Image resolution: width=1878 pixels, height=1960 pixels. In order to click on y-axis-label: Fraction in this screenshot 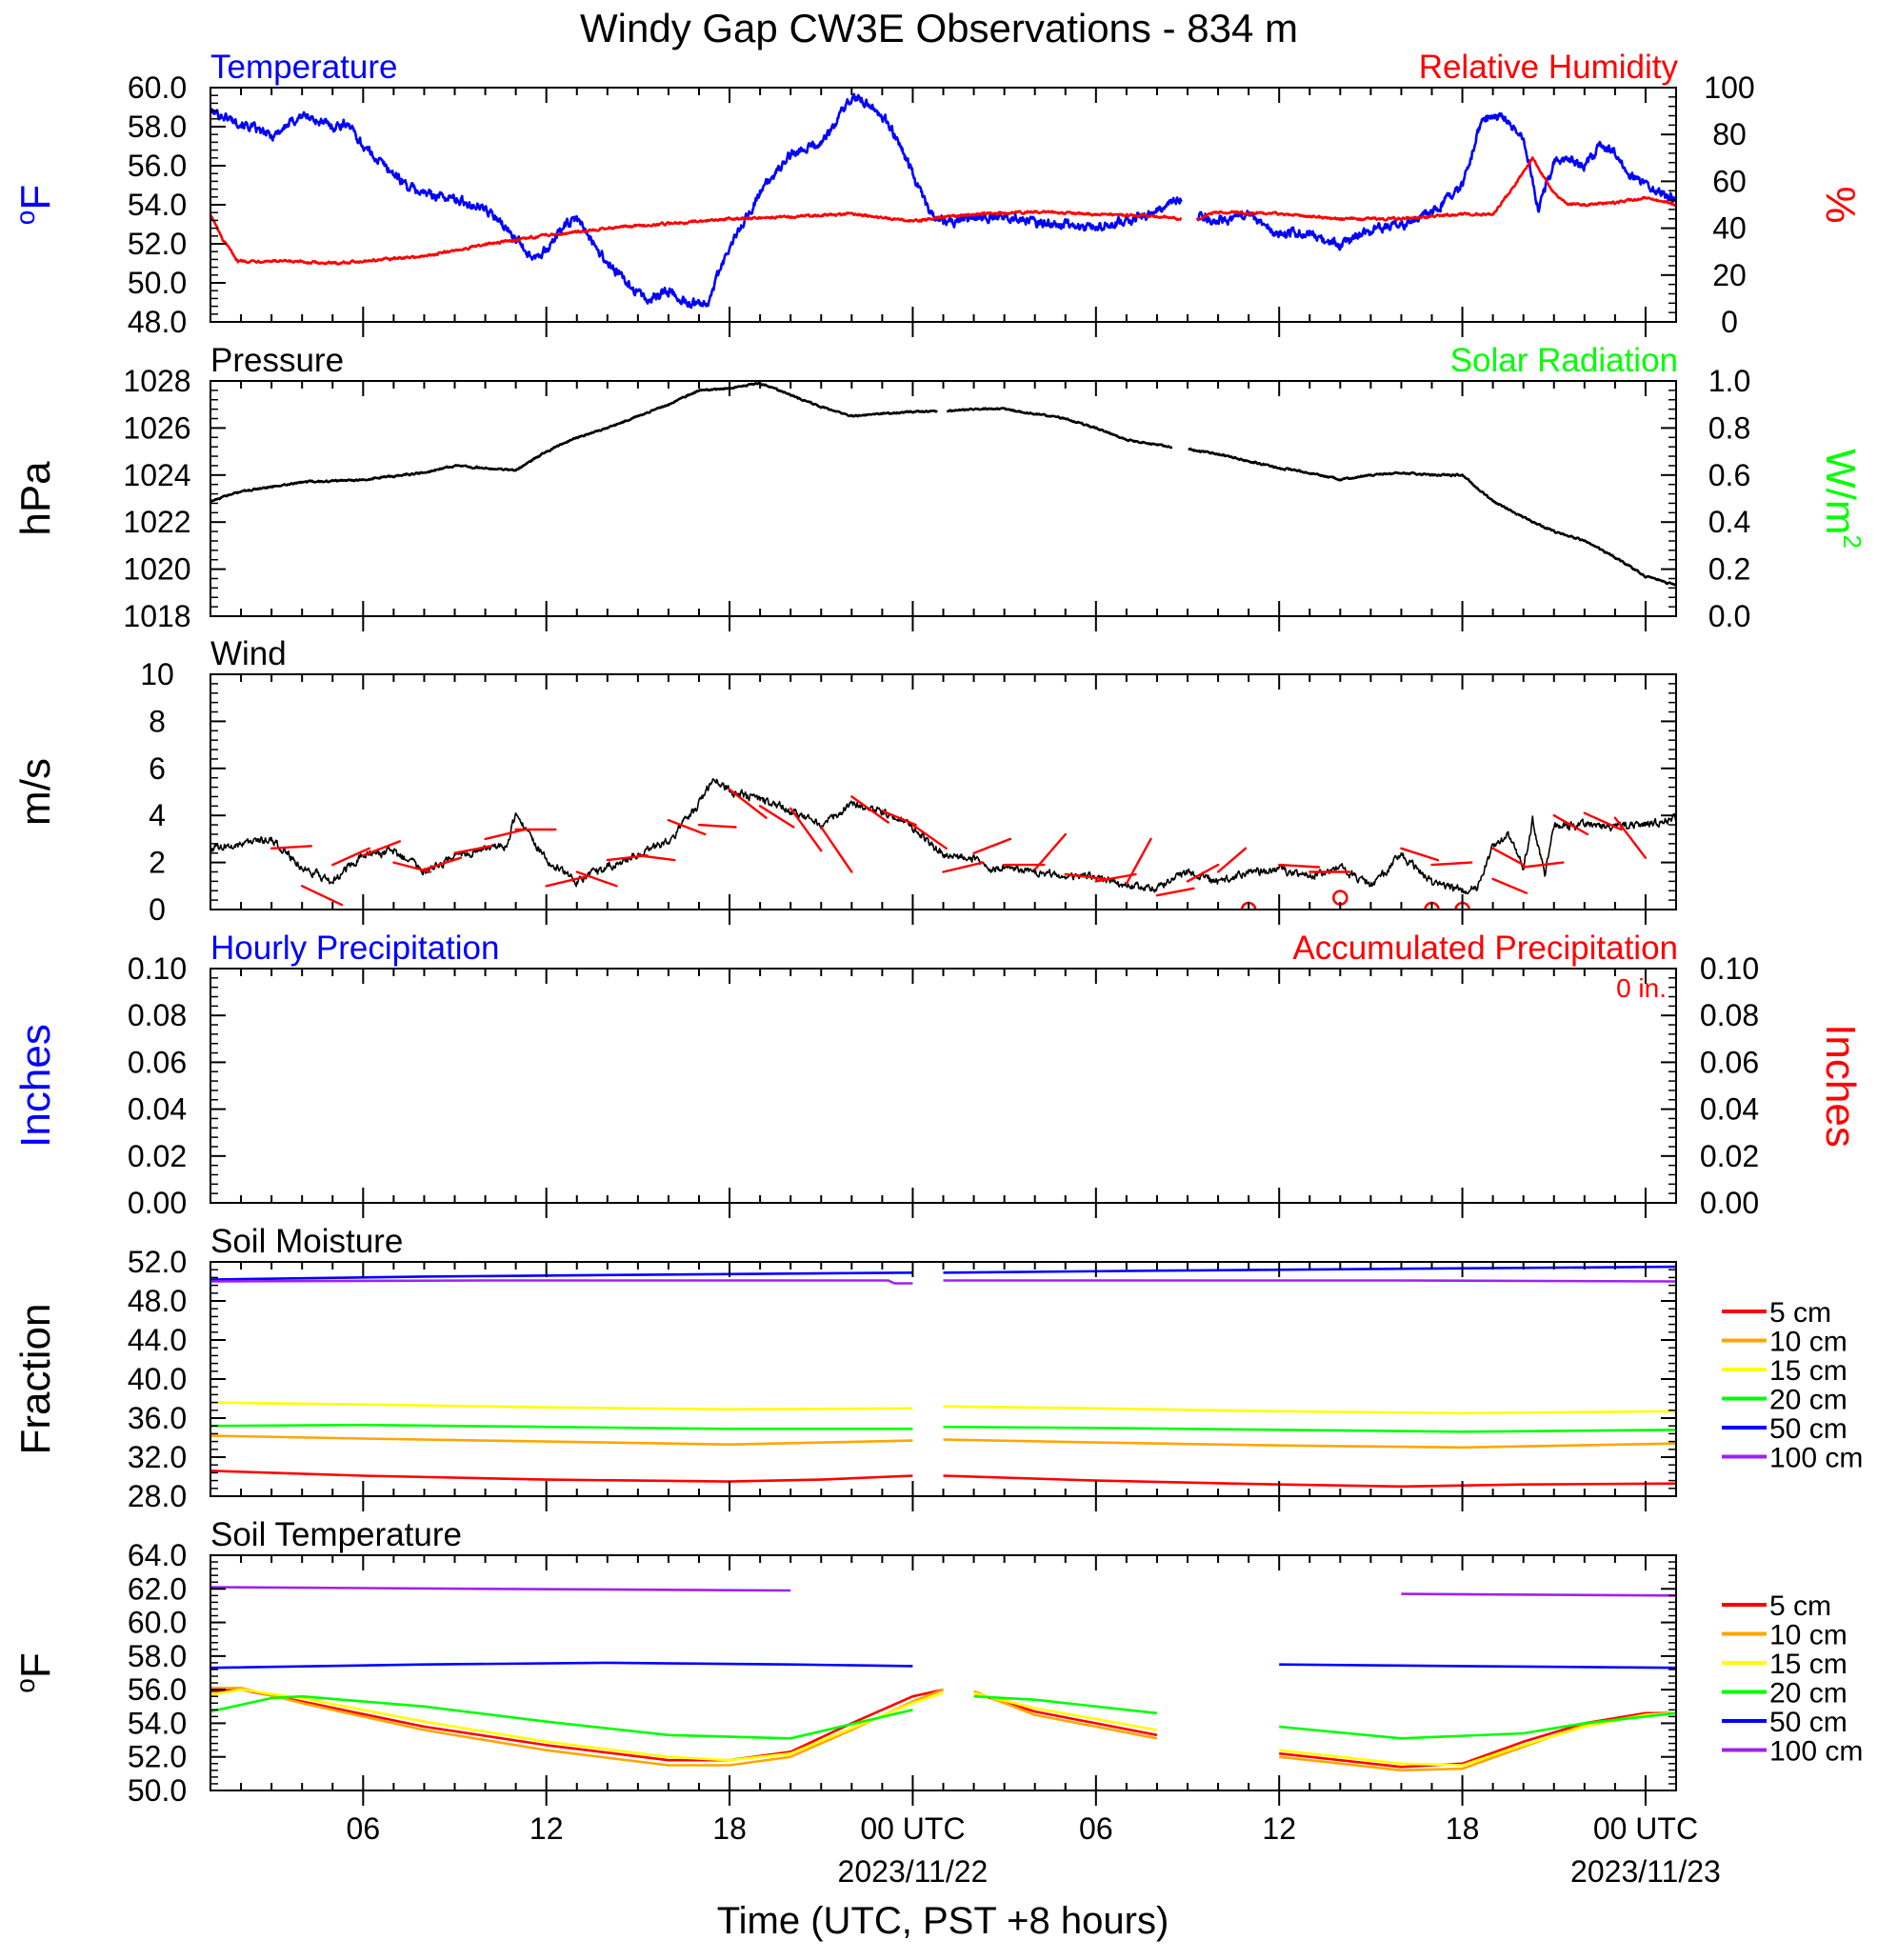, I will do `click(35, 1379)`.